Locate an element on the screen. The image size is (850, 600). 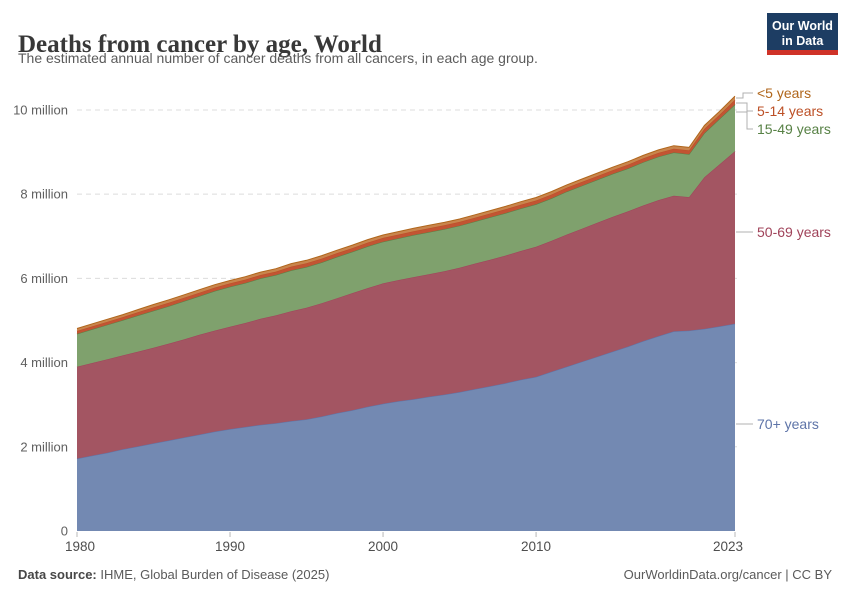
x-tick-label-2000: 2000 is located at coordinates (383, 546).